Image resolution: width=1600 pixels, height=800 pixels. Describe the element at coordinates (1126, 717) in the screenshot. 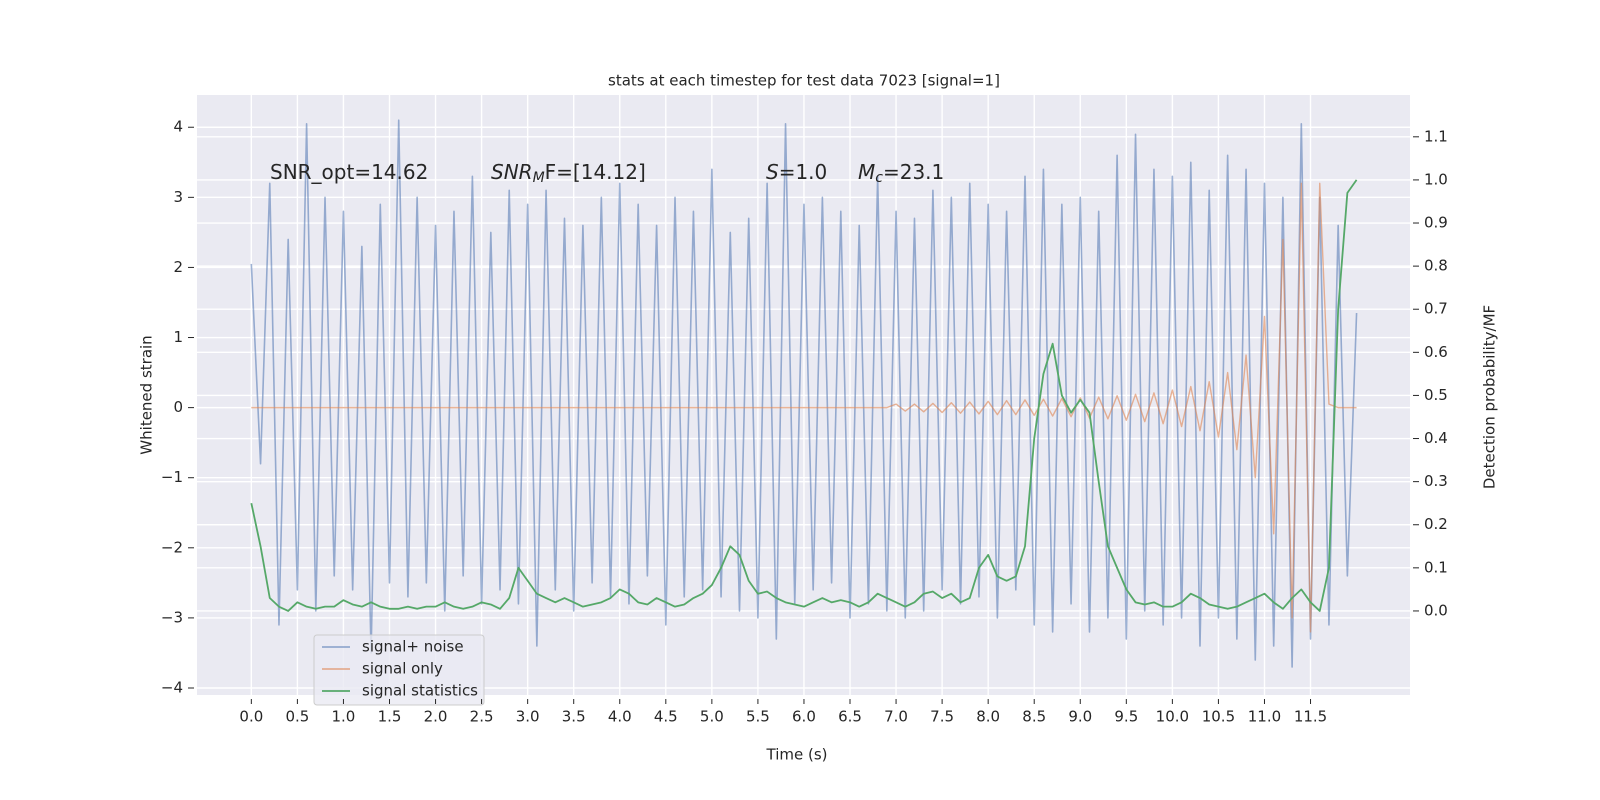

I see `x-tick-label: 9.5` at that location.